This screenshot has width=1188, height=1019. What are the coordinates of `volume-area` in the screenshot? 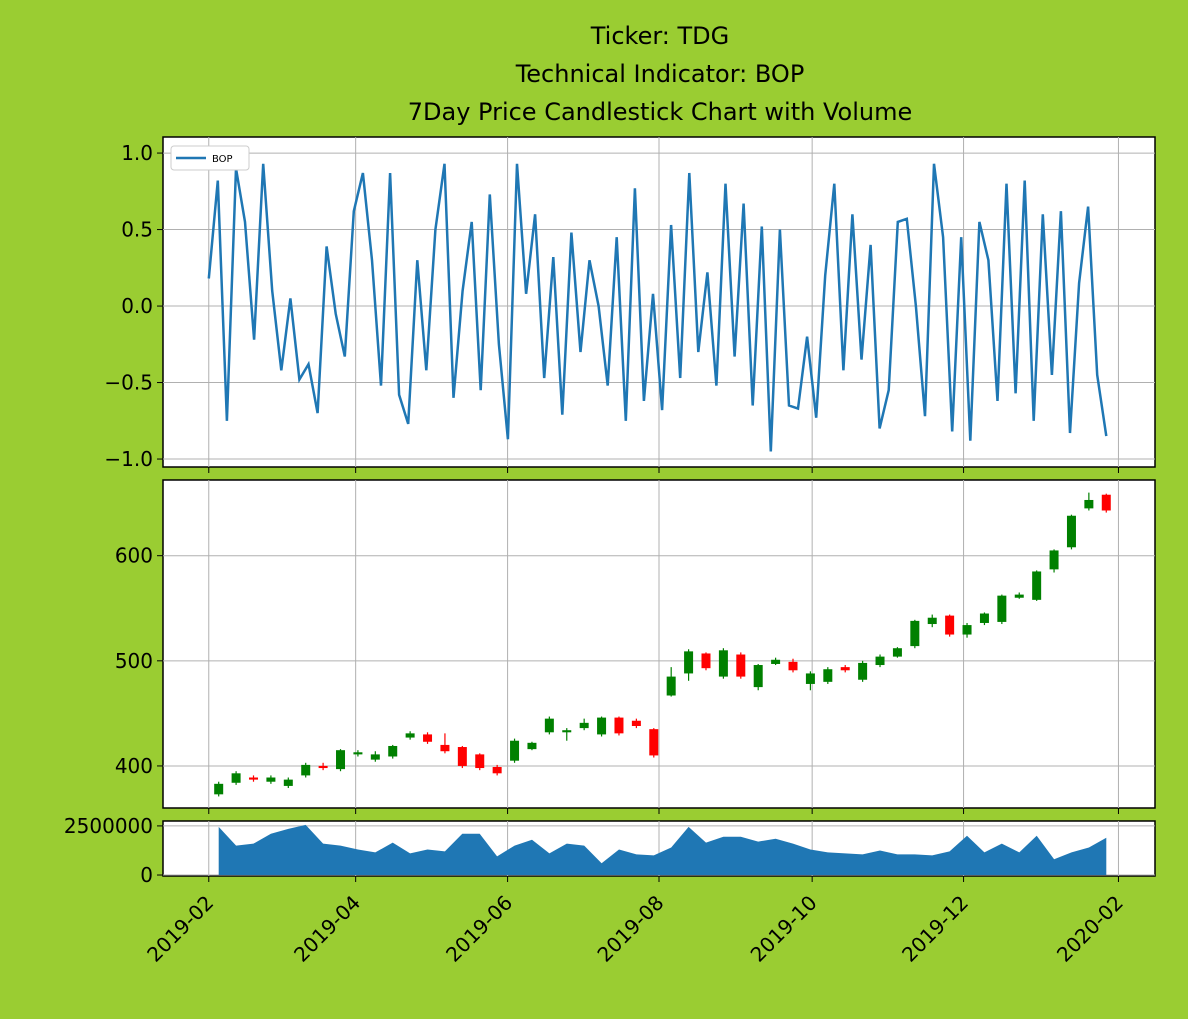 It's located at (662, 850).